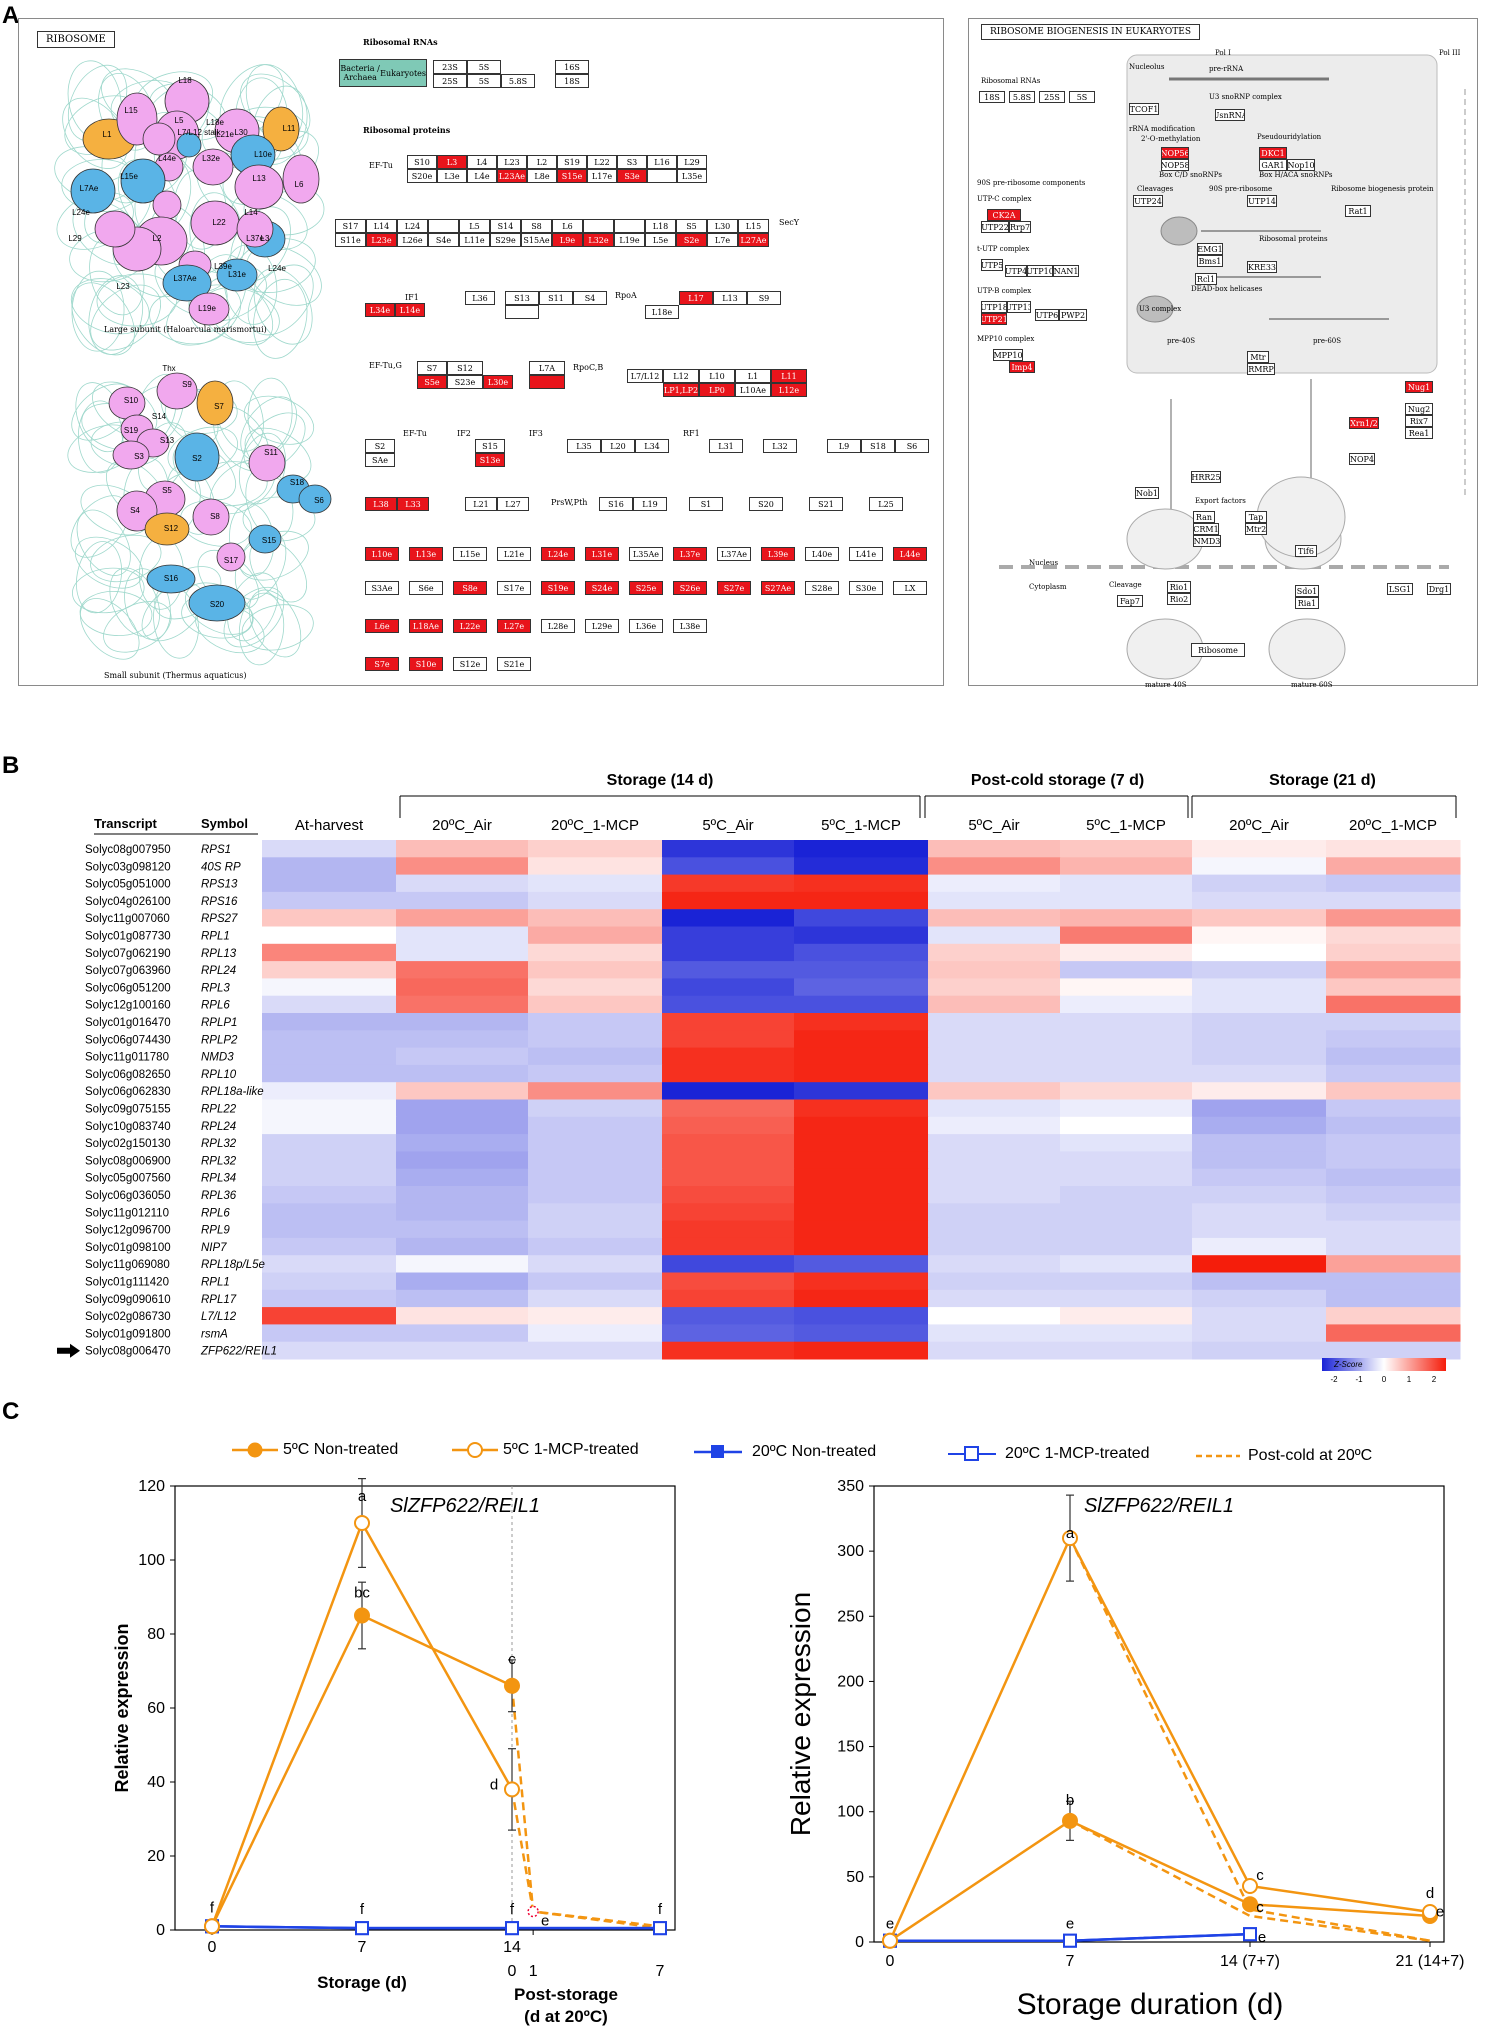  I want to click on biogenesis-box: Nug1, so click(1419, 387).